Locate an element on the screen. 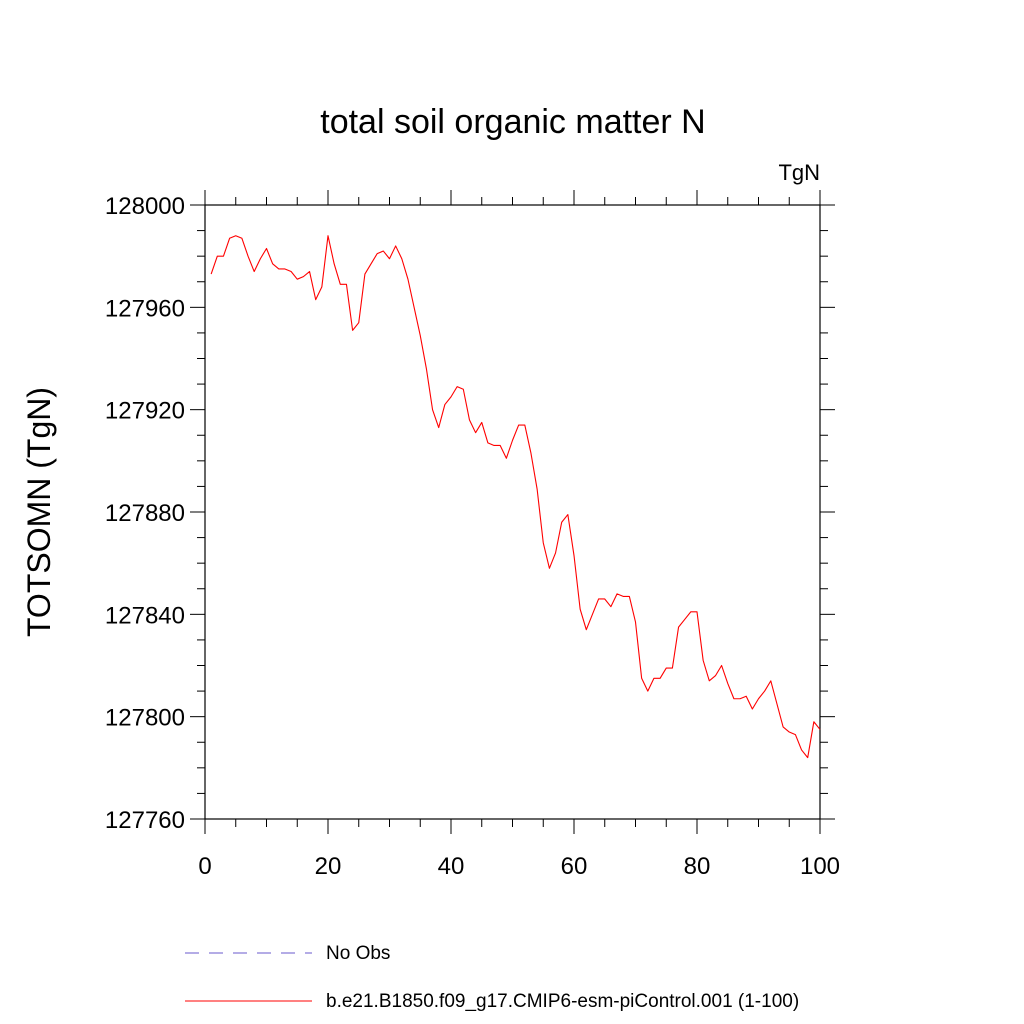 This screenshot has width=1024, height=1024. chart-title: total soil organic matter N is located at coordinates (513, 122).